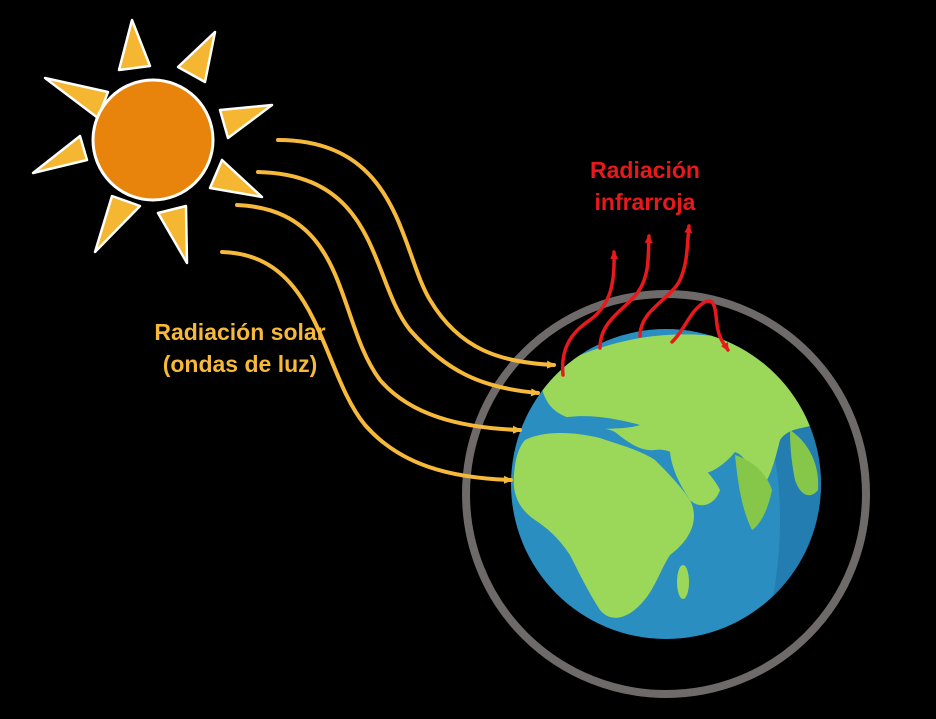 This screenshot has width=936, height=719. Describe the element at coordinates (240, 332) in the screenshot. I see `solar-label-line1: Radiación solar` at that location.